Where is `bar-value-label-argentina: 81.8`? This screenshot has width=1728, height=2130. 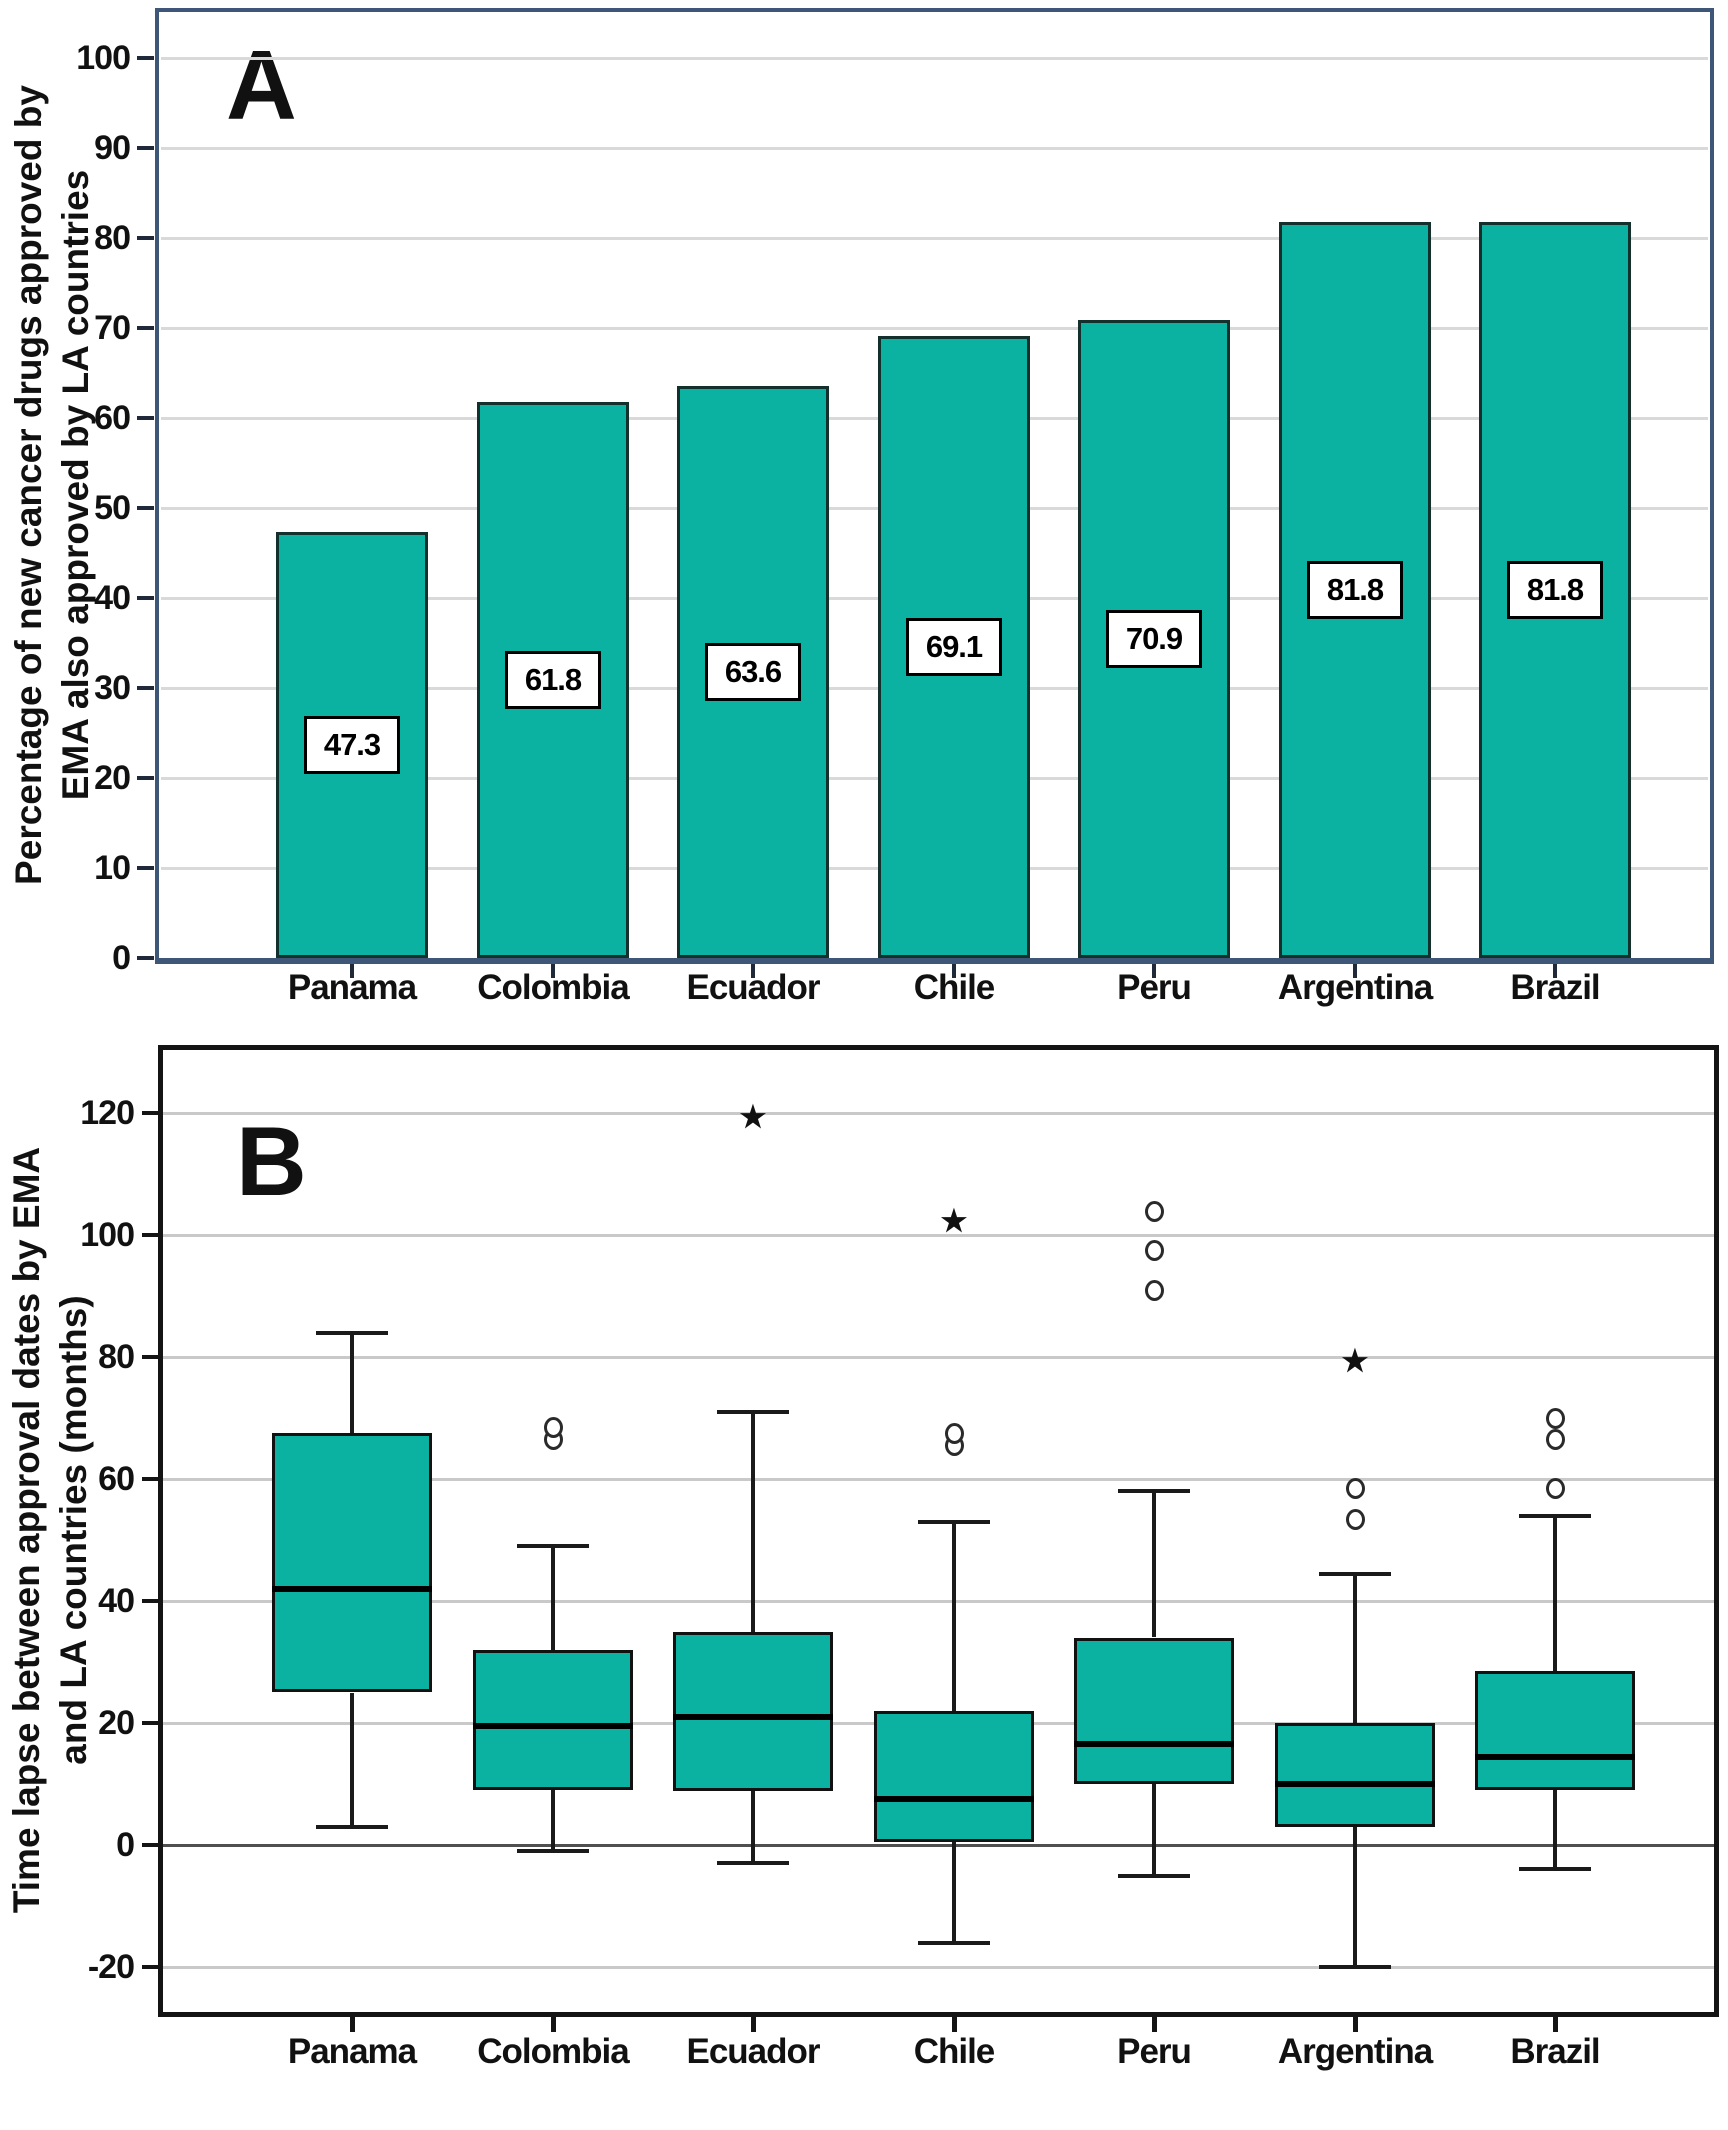 bar-value-label-argentina: 81.8 is located at coordinates (1355, 590).